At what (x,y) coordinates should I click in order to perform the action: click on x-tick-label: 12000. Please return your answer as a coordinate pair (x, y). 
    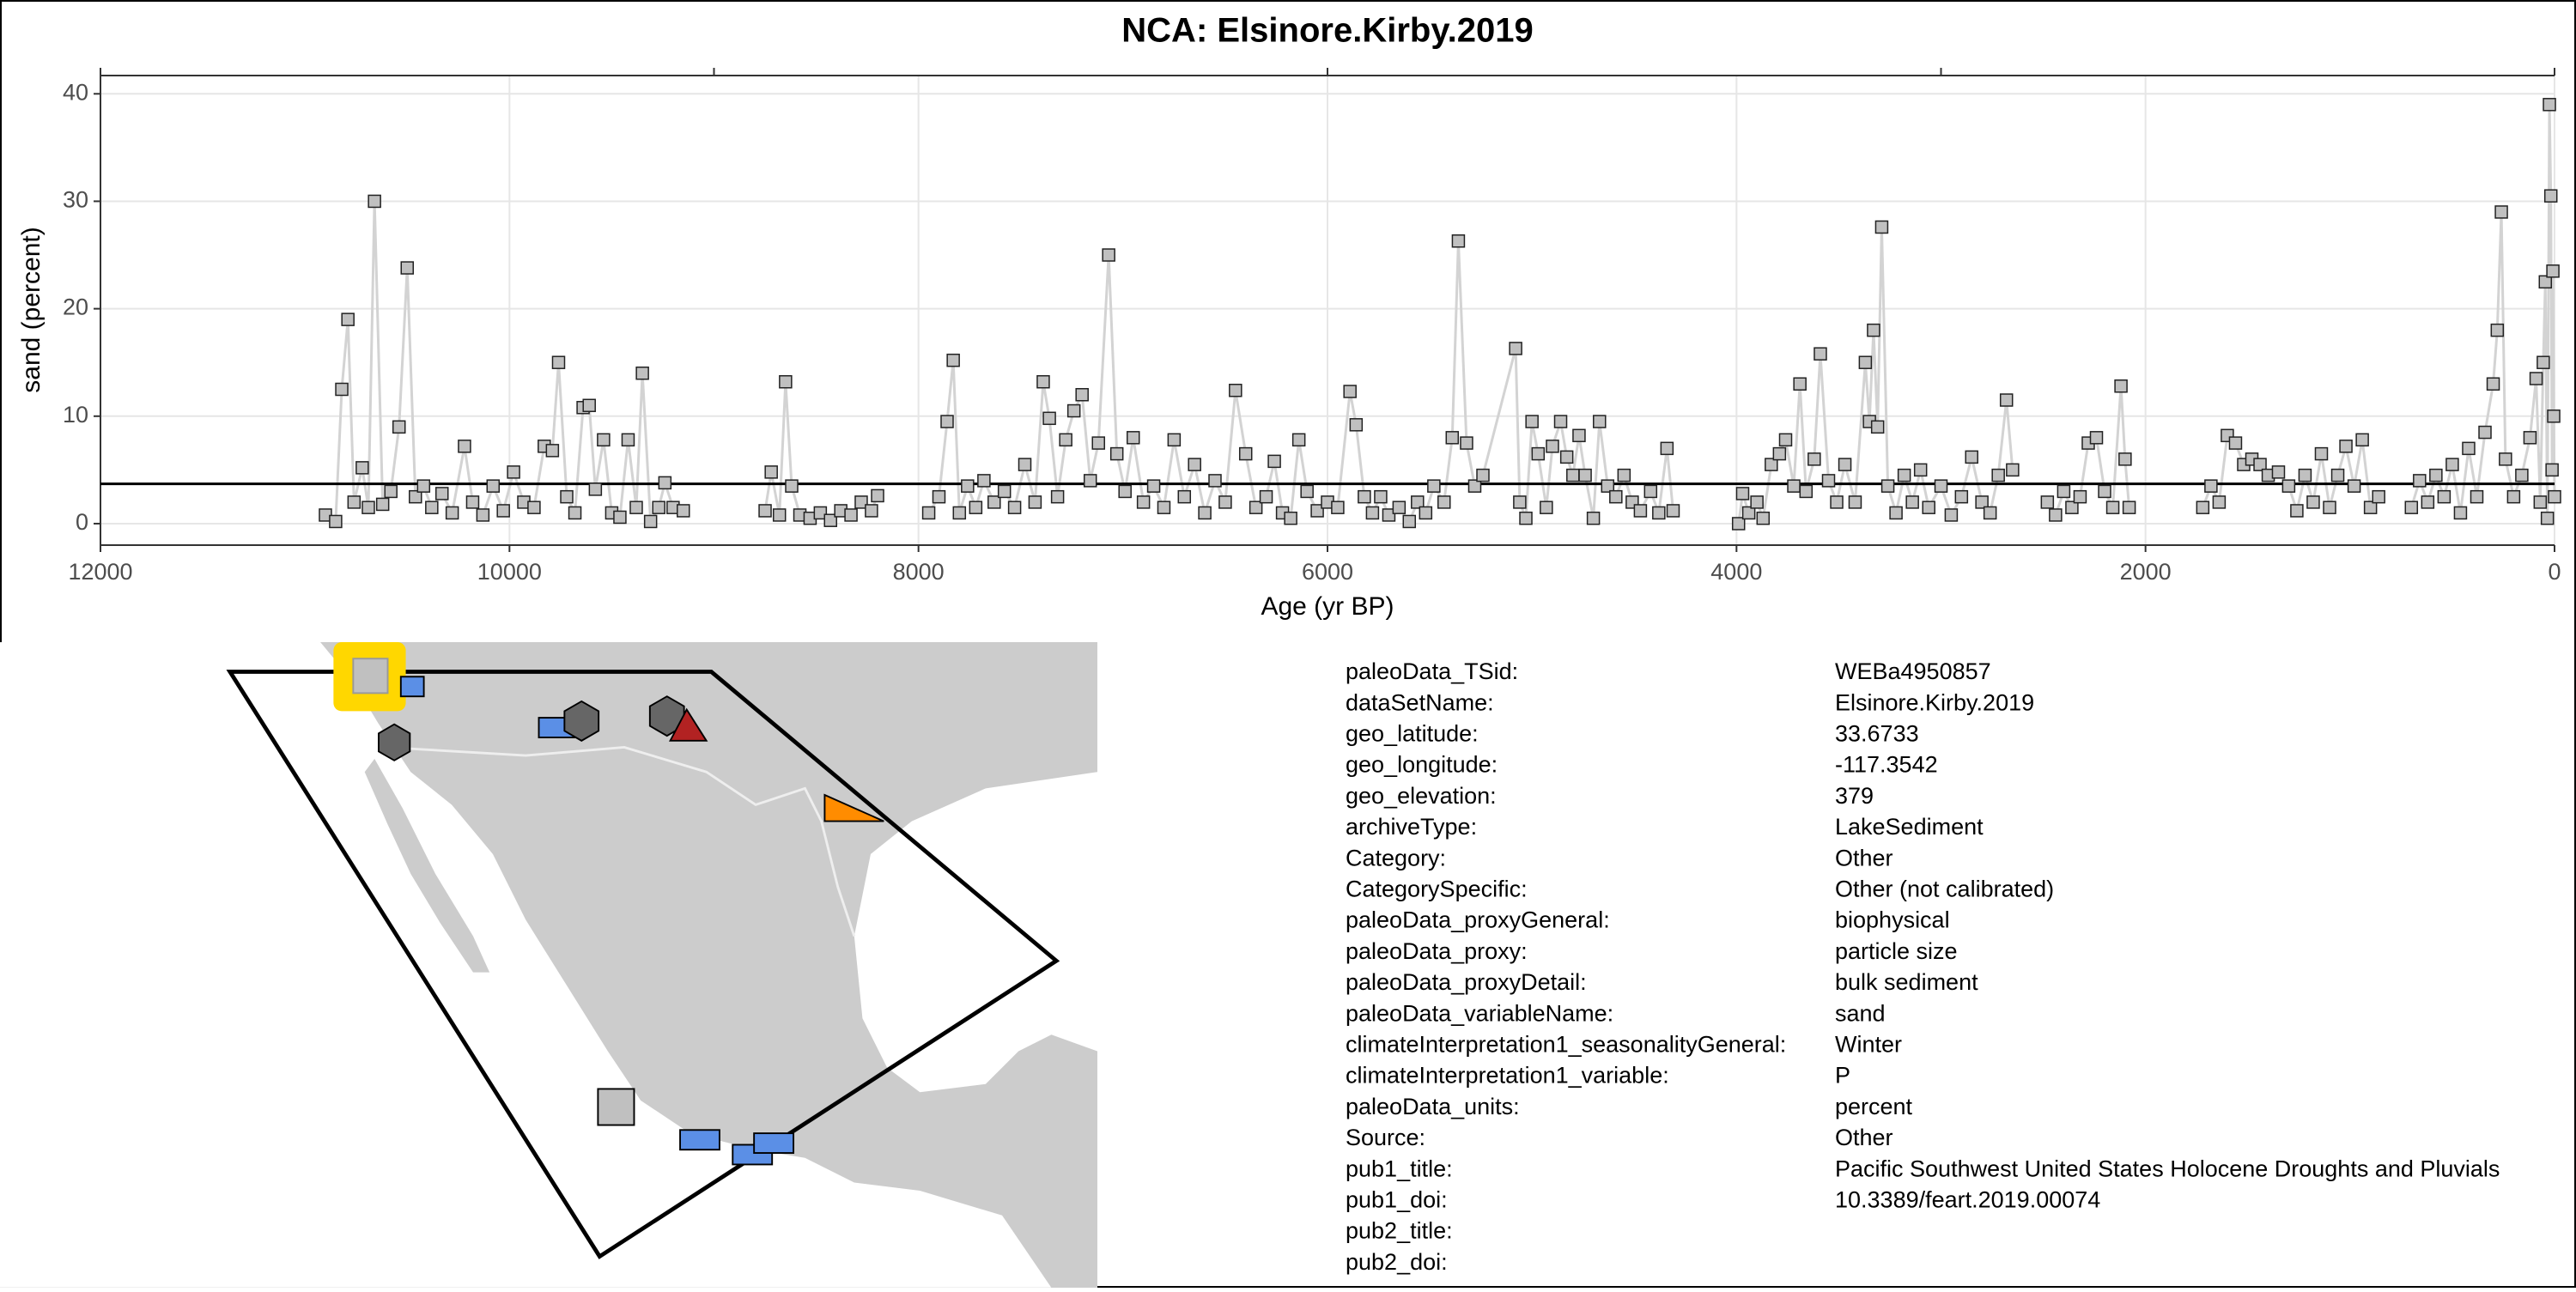
    Looking at the image, I should click on (100, 572).